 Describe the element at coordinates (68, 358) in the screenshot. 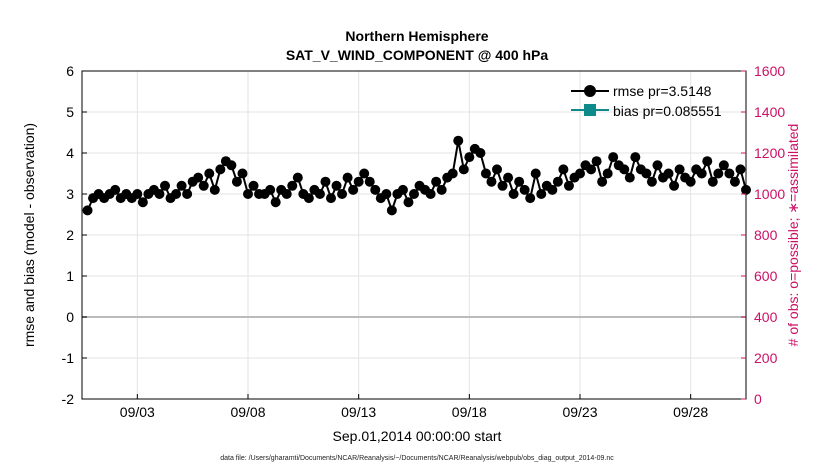

I see `y-left-tick-label: -1` at that location.